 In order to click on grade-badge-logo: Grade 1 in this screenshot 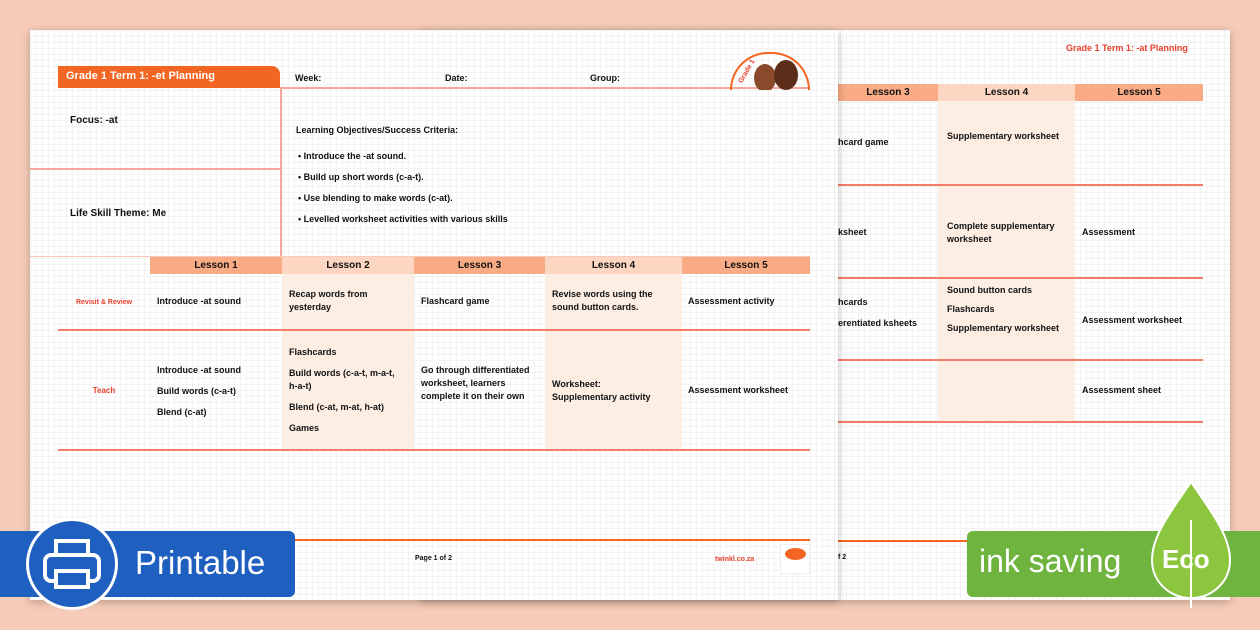, I will do `click(770, 71)`.